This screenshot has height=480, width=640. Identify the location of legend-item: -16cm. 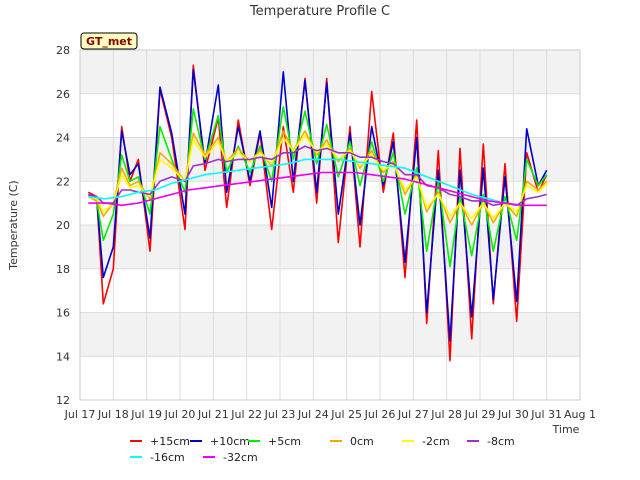
(157, 457).